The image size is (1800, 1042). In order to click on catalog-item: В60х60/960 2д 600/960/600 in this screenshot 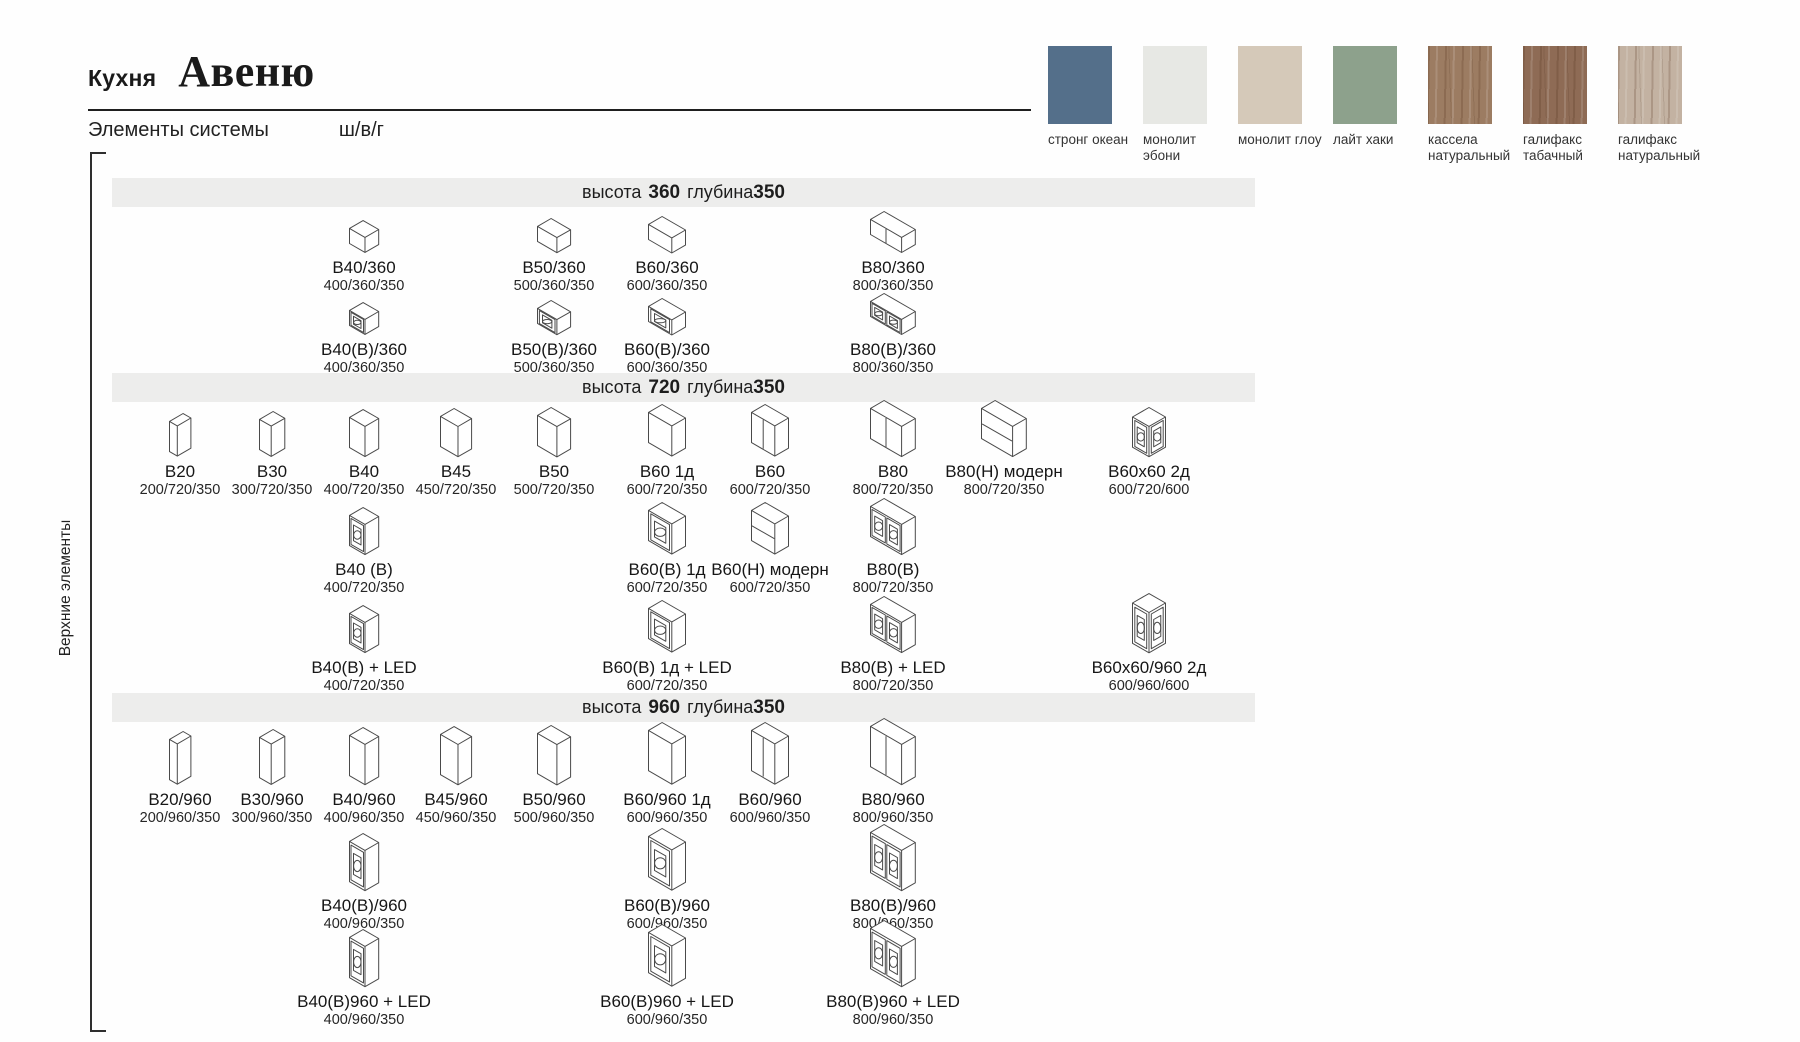, I will do `click(1149, 643)`.